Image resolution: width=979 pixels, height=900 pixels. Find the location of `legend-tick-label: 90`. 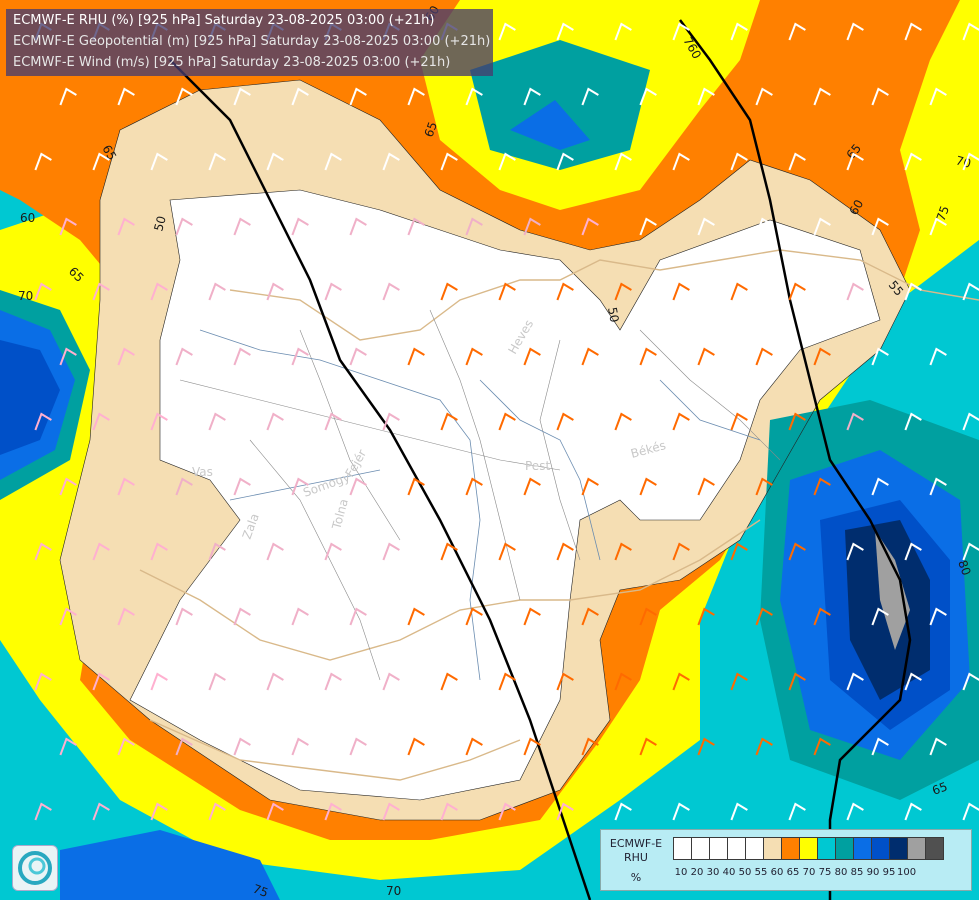

legend-tick-label: 90 is located at coordinates (873, 872).